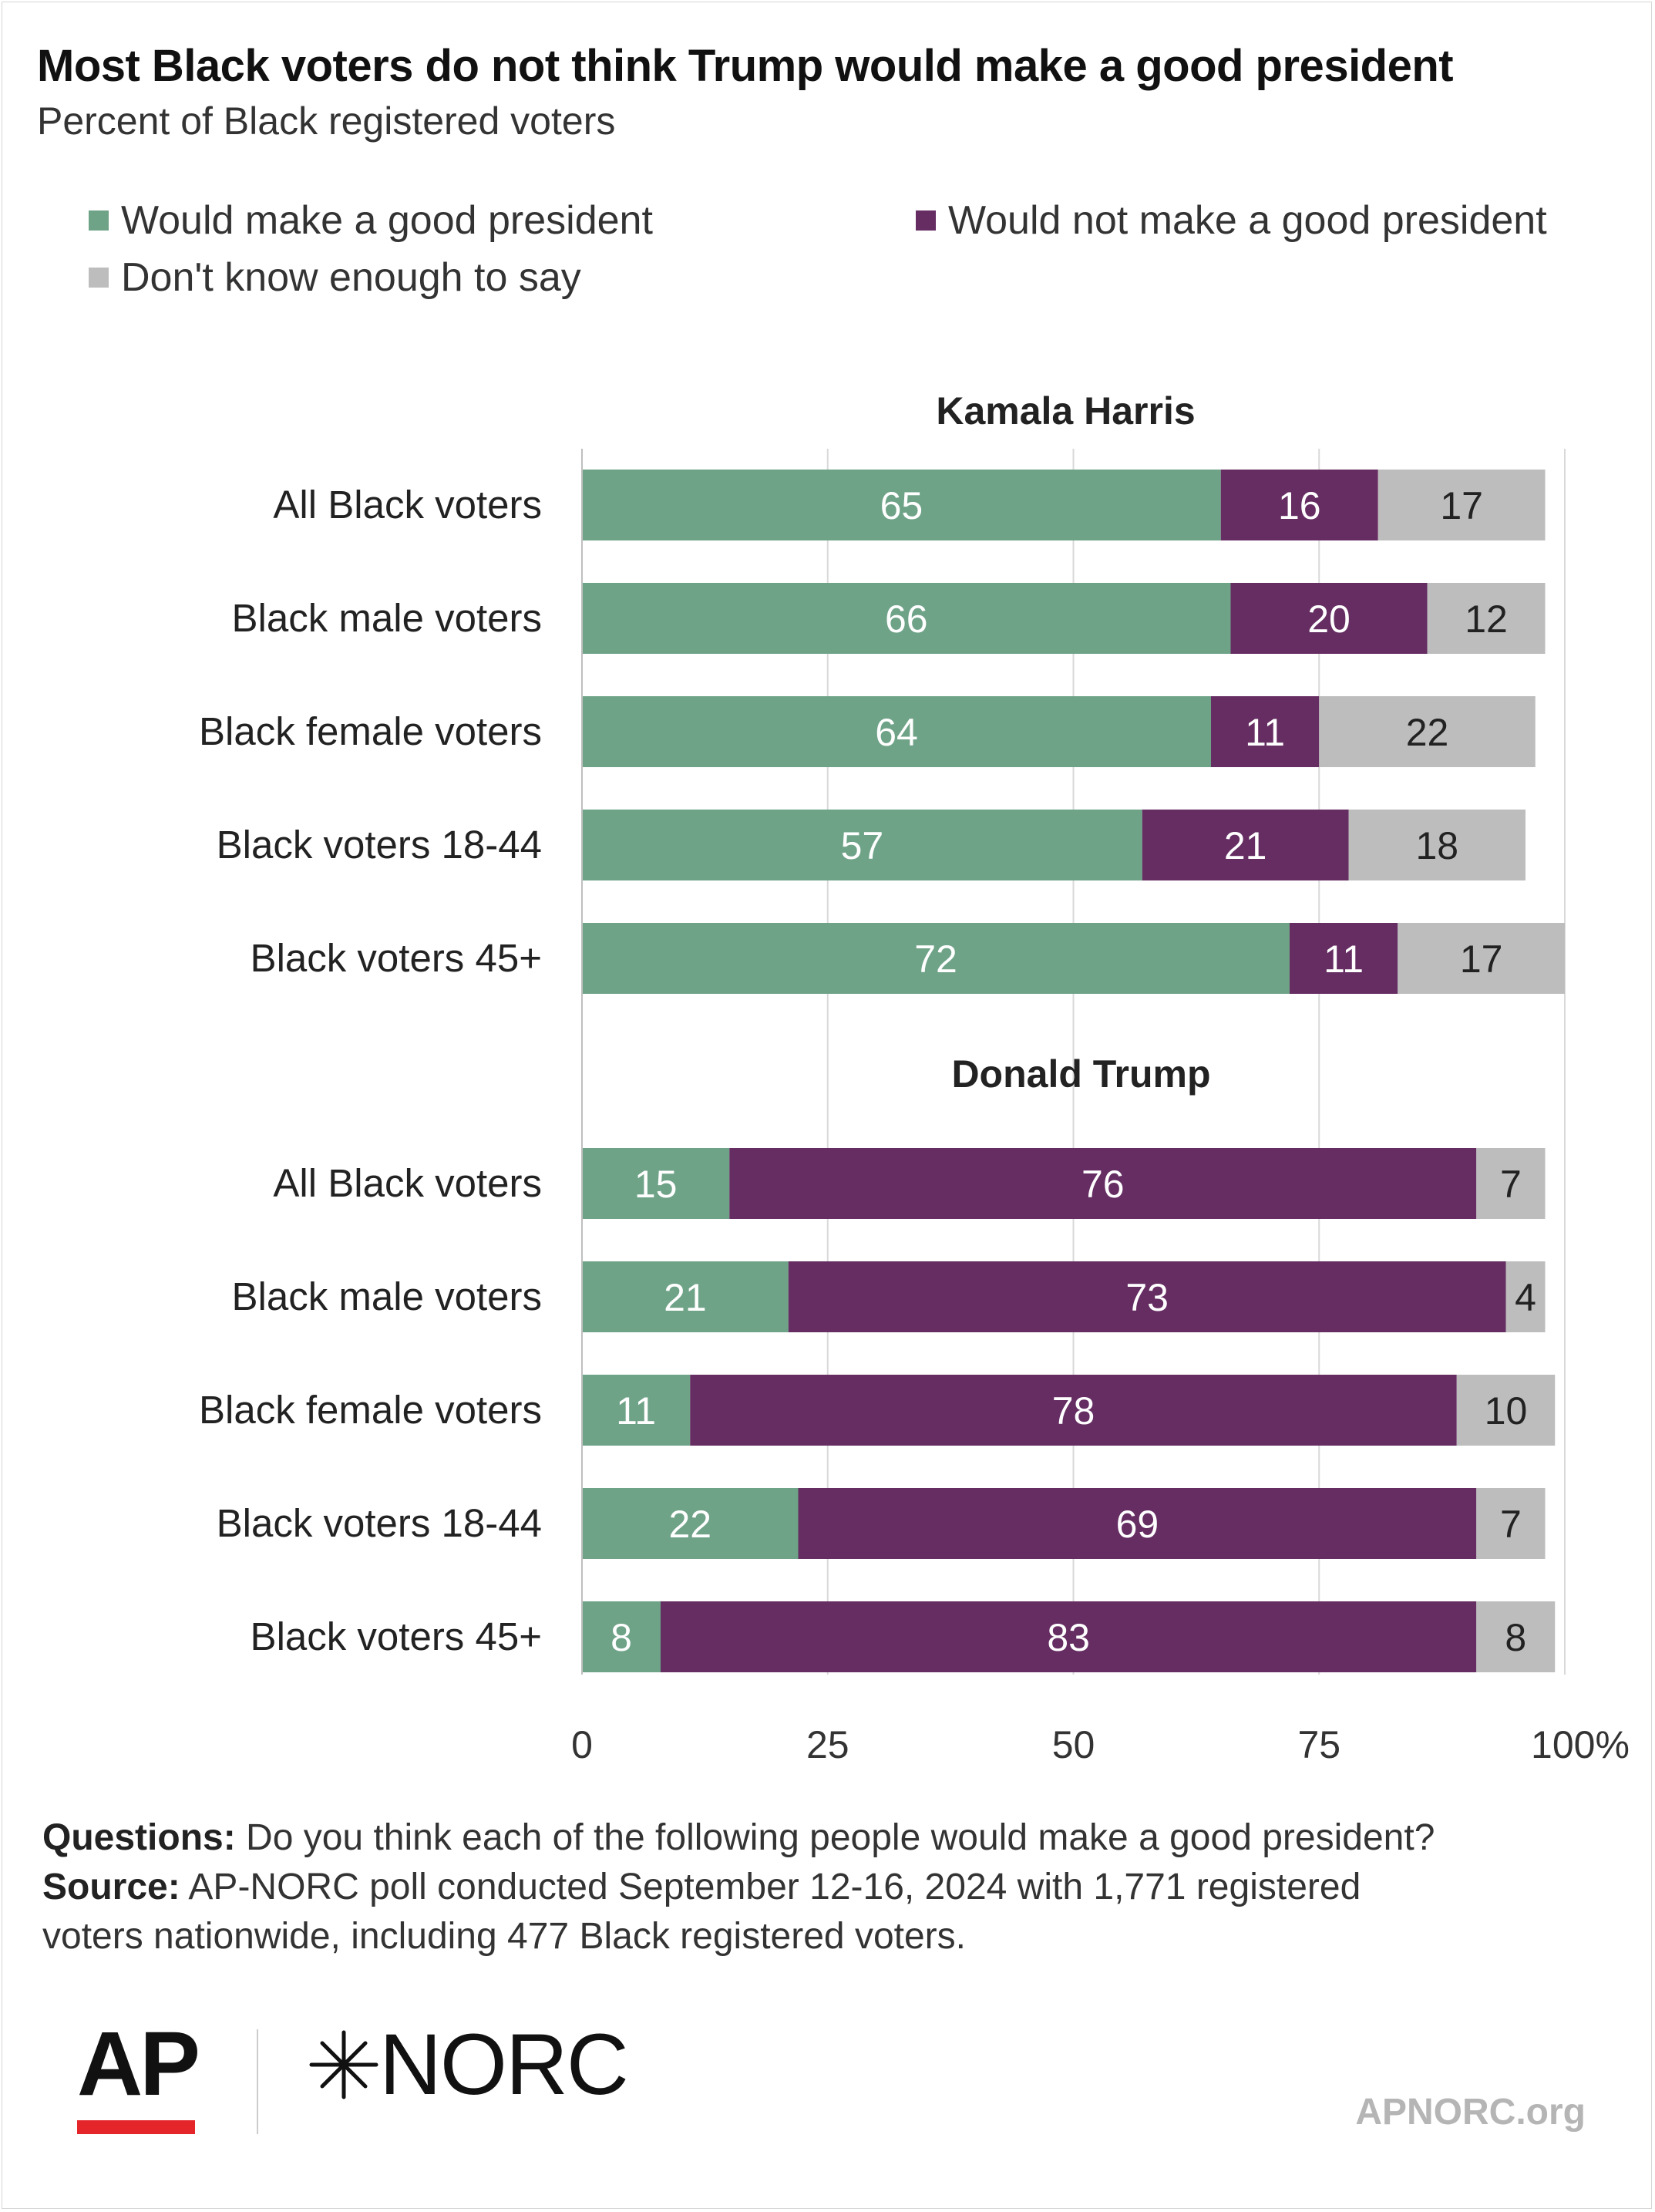  I want to click on data-label: 69, so click(1138, 1524).